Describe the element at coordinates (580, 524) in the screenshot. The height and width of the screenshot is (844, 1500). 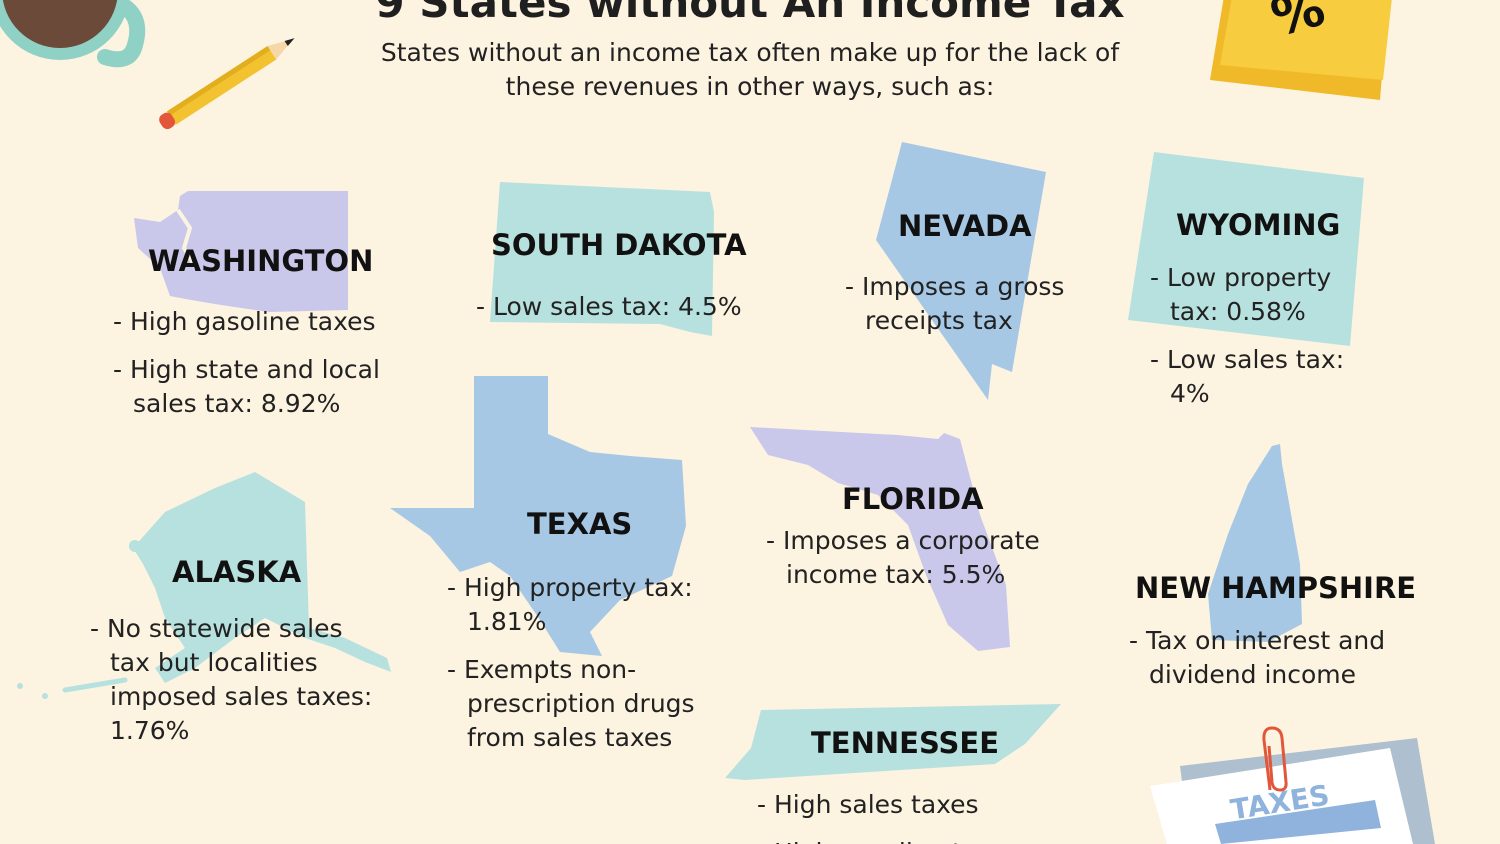
I see `state-name-texas: TEXAS` at that location.